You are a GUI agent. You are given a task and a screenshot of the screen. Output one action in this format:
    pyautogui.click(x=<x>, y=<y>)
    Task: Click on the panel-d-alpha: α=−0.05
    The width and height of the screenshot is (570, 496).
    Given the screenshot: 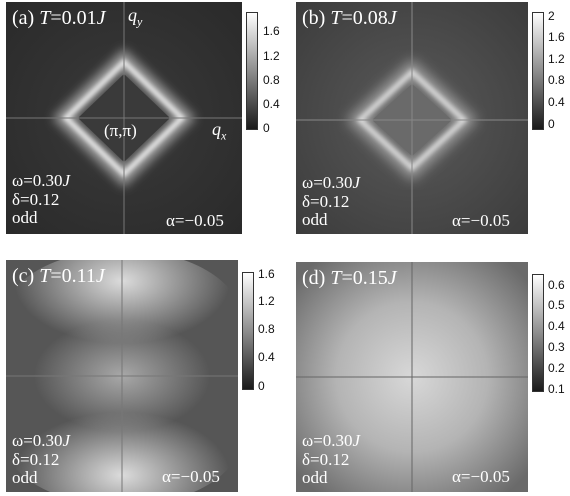 What is the action you would take?
    pyautogui.click(x=481, y=476)
    